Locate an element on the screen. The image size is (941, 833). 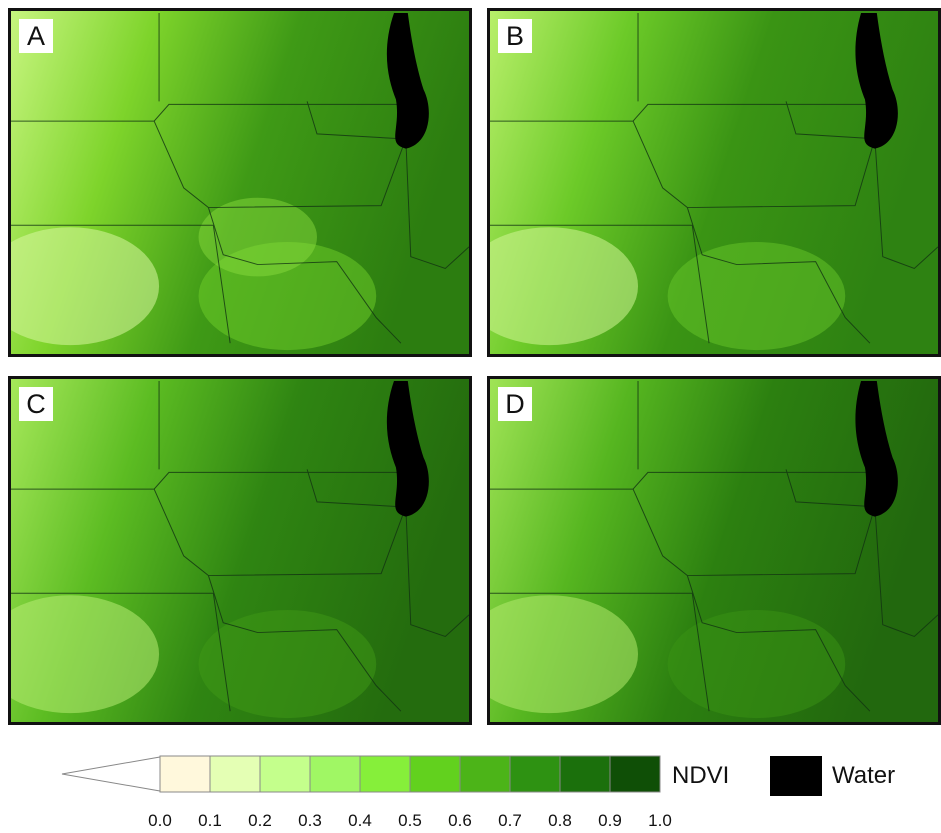
colorbar-tick-label: 0.6 is located at coordinates (460, 820).